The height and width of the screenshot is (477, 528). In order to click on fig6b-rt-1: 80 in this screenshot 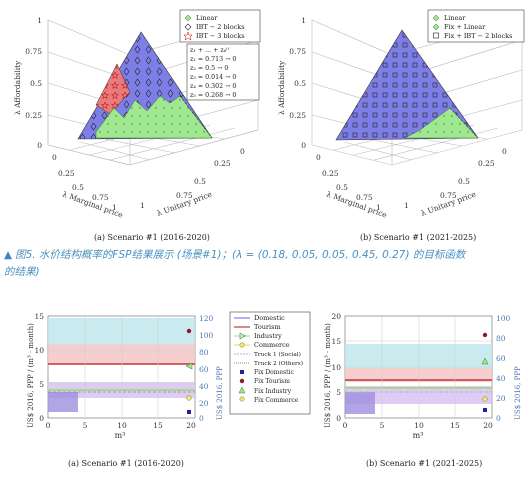, I will do `click(501, 338)`.